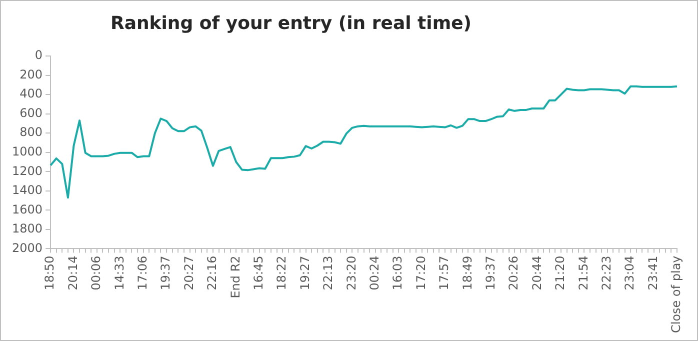  What do you see at coordinates (31, 132) in the screenshot?
I see `y-tick-label: 800` at bounding box center [31, 132].